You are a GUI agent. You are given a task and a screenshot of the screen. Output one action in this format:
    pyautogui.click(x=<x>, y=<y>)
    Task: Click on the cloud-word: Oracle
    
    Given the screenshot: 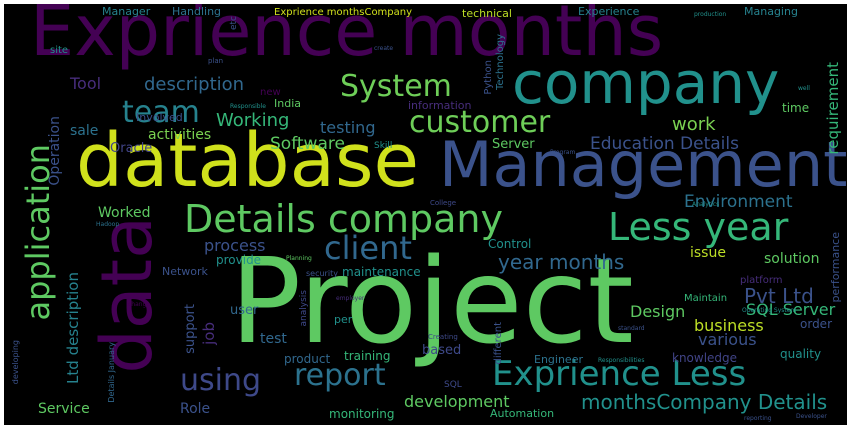 What is the action you would take?
    pyautogui.click(x=131, y=148)
    